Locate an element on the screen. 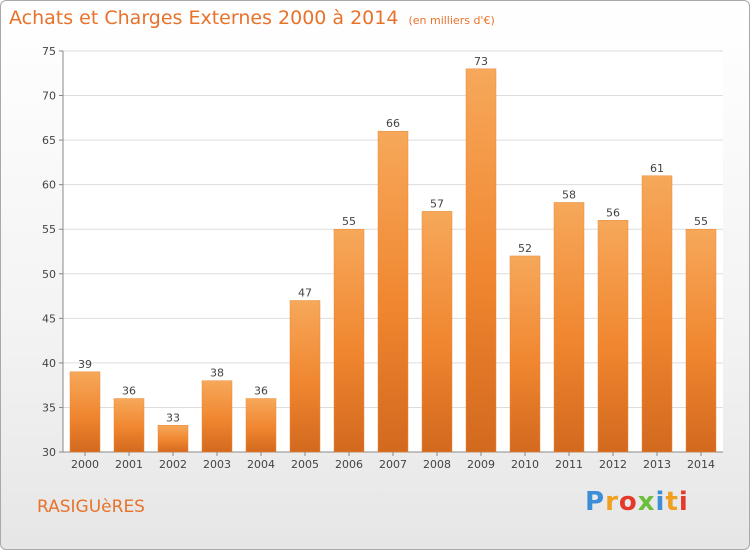  y-tick-label: 75 is located at coordinates (49, 51).